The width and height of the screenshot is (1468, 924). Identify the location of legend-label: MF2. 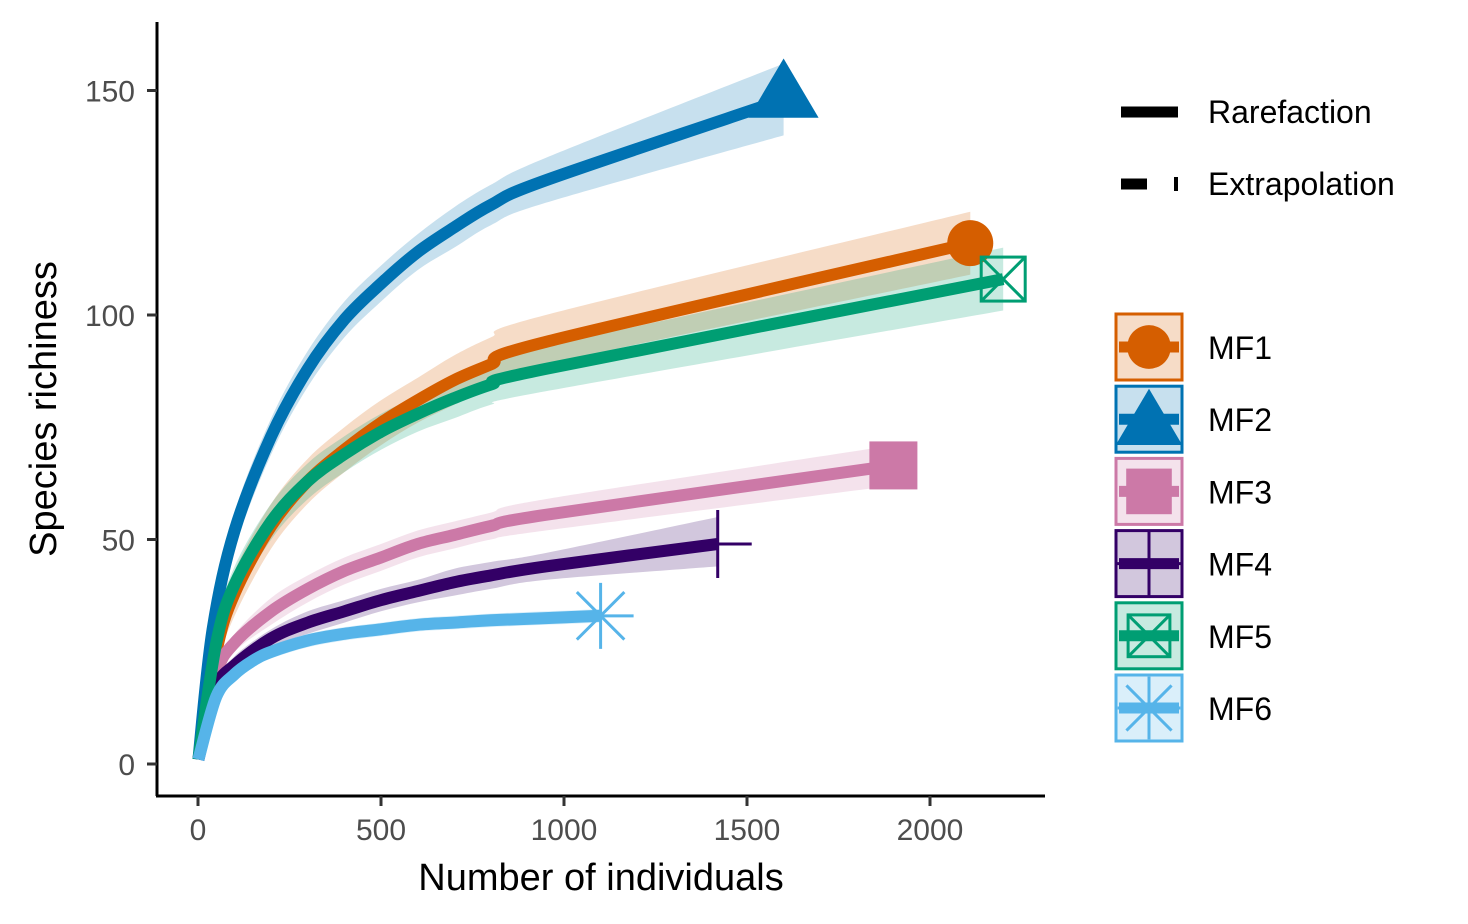
(1240, 420).